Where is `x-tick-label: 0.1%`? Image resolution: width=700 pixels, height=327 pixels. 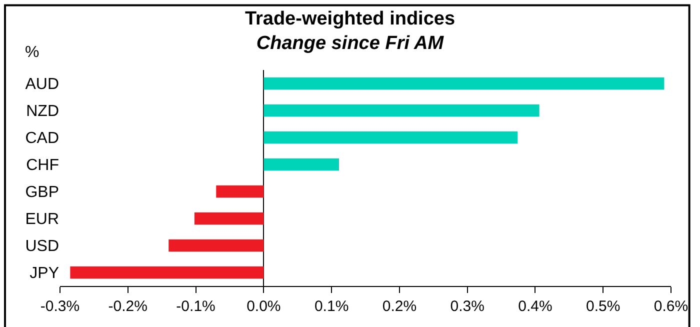
x-tick-label: 0.1% is located at coordinates (331, 306).